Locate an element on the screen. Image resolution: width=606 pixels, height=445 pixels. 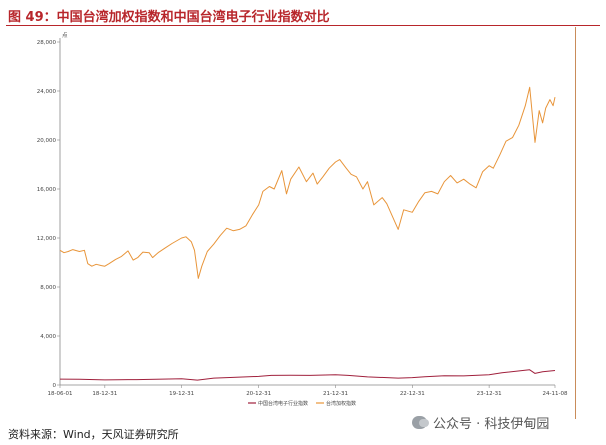
y-tick-label: 12,000 is located at coordinates (47, 239).